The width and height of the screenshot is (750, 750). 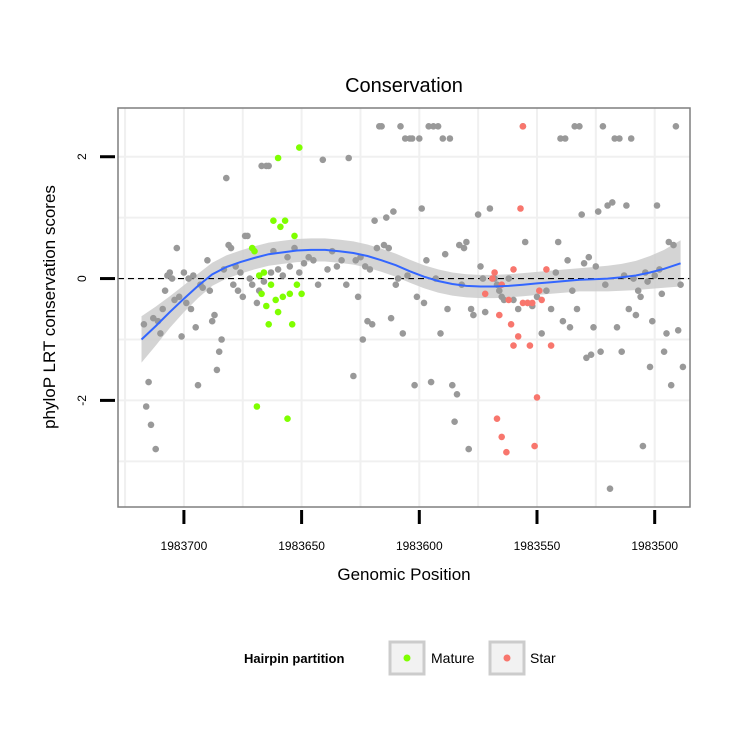 What do you see at coordinates (95, 279) in the screenshot?
I see `y-axis-ticks: -2 0 2` at bounding box center [95, 279].